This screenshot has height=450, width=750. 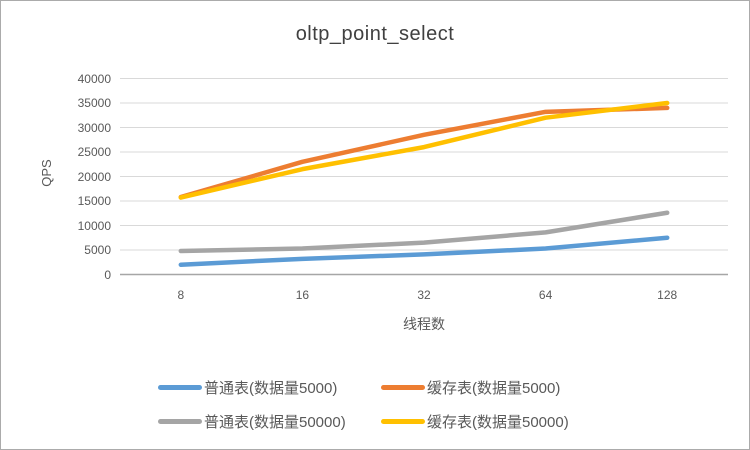 What do you see at coordinates (107, 274) in the screenshot?
I see `y-tick-label: 0` at bounding box center [107, 274].